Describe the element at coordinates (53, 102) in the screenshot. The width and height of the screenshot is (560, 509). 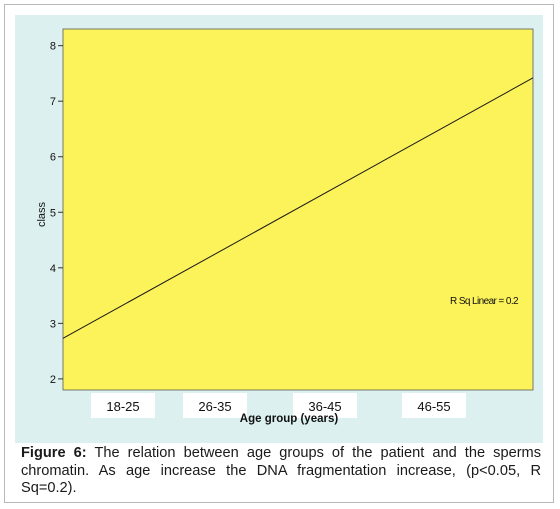
I see `y-tick-label: 7` at that location.